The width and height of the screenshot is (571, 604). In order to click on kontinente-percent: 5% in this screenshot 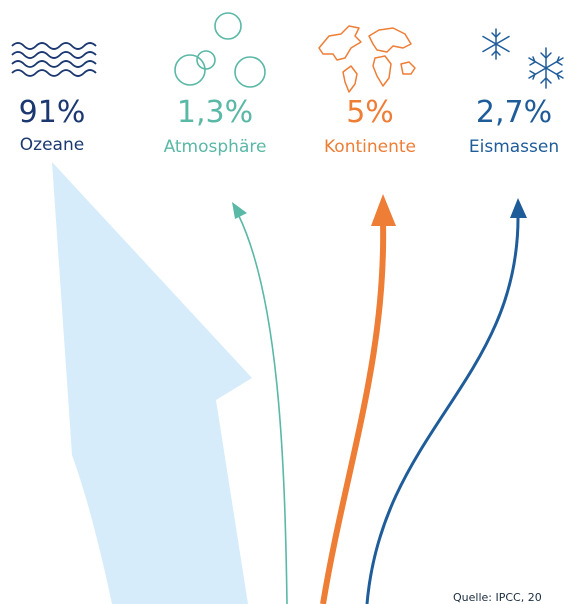, I will do `click(370, 112)`.